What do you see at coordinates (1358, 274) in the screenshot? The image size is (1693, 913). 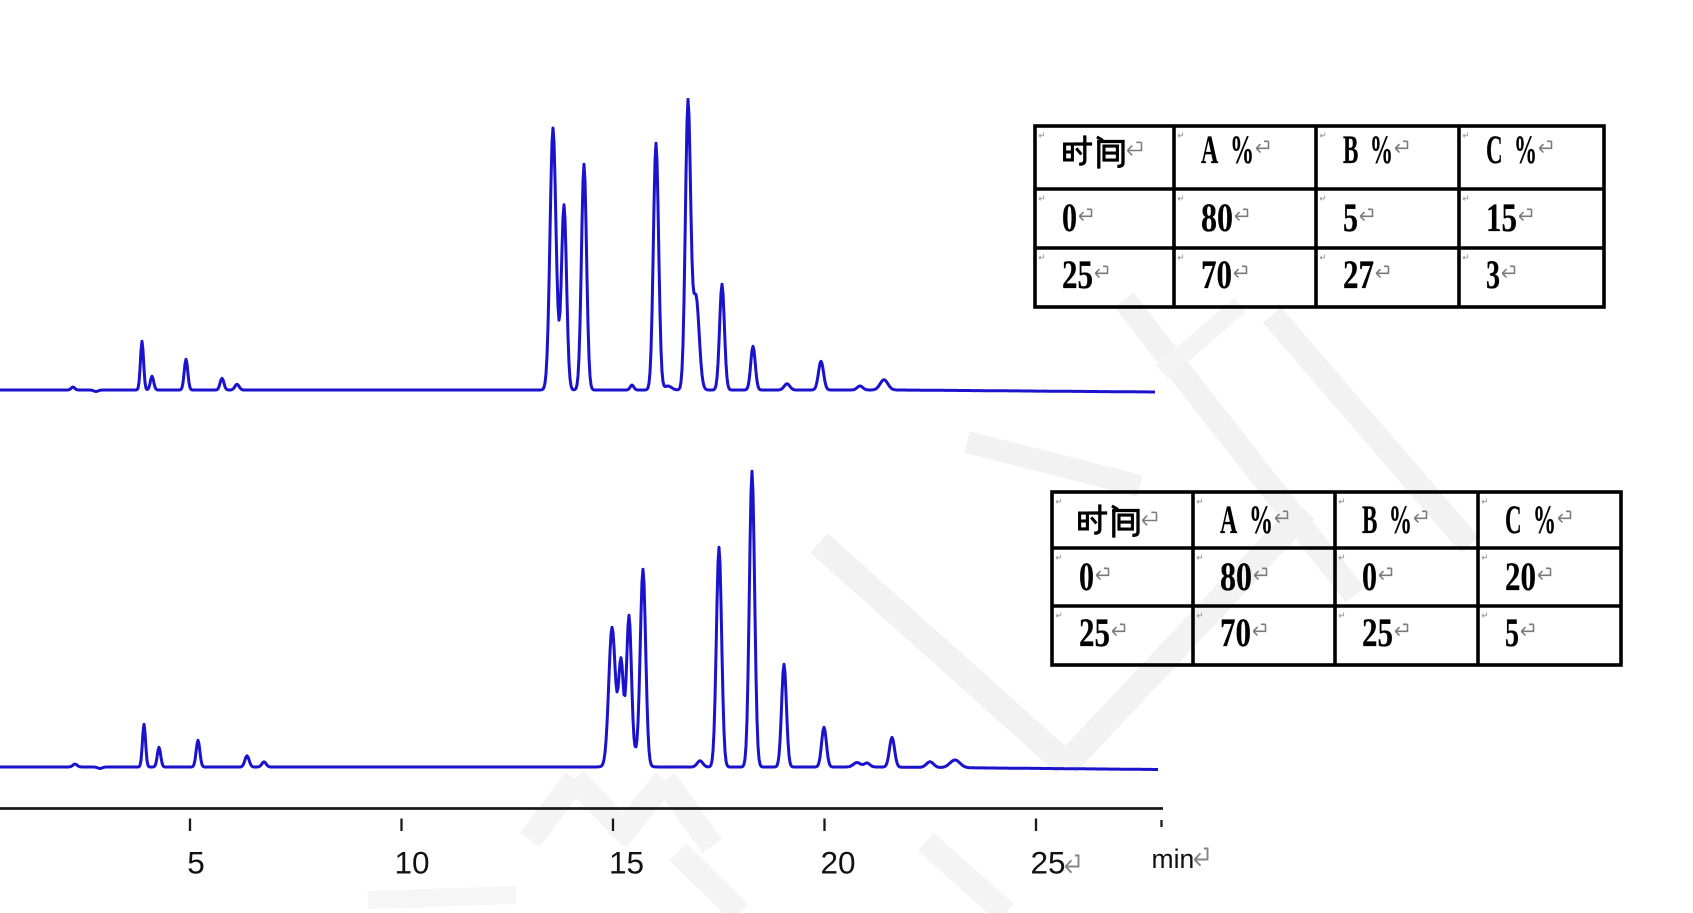 I see `svg-text: 27` at bounding box center [1358, 274].